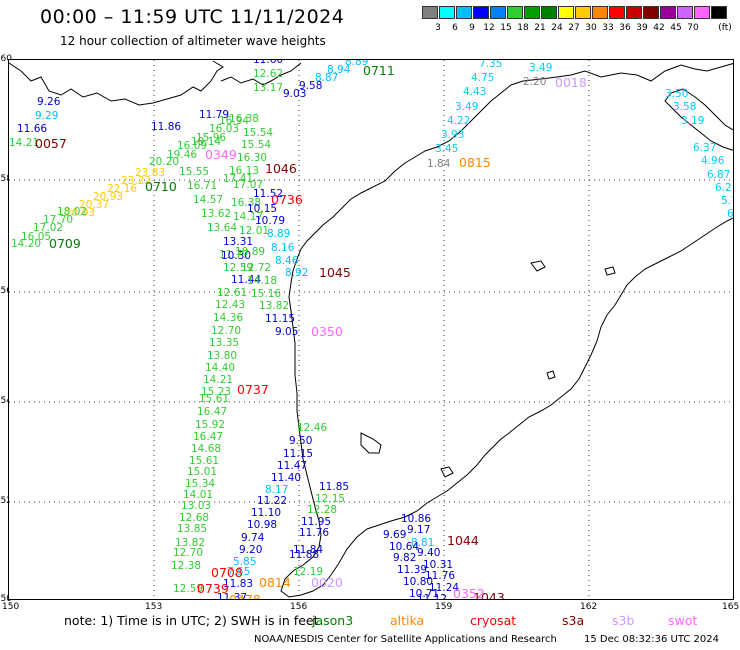 The width and height of the screenshot is (740, 650). I want to click on wave-height-value: 11.95, so click(316, 522).